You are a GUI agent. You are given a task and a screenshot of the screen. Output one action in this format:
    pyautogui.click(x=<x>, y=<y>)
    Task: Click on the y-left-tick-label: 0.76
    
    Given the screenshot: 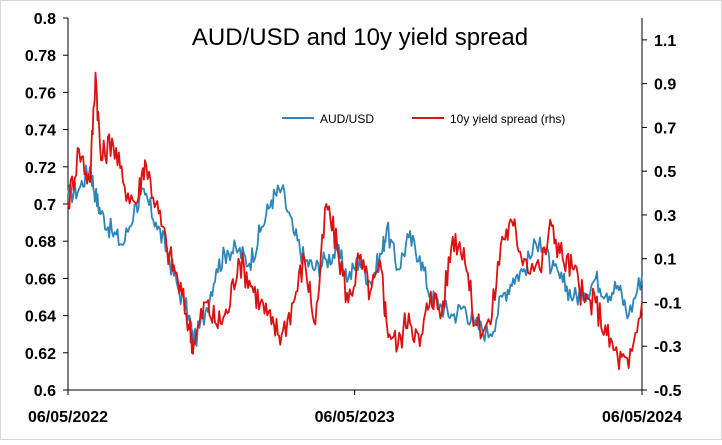 What is the action you would take?
    pyautogui.click(x=40, y=93)
    